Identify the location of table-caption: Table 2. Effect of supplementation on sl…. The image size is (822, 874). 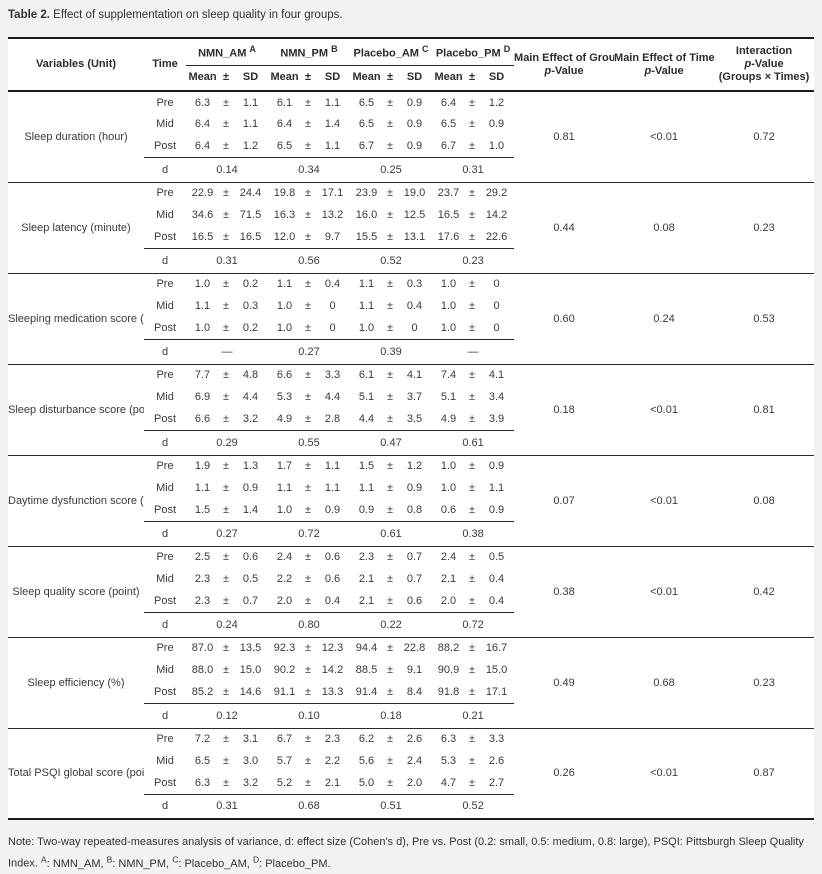
(411, 11).